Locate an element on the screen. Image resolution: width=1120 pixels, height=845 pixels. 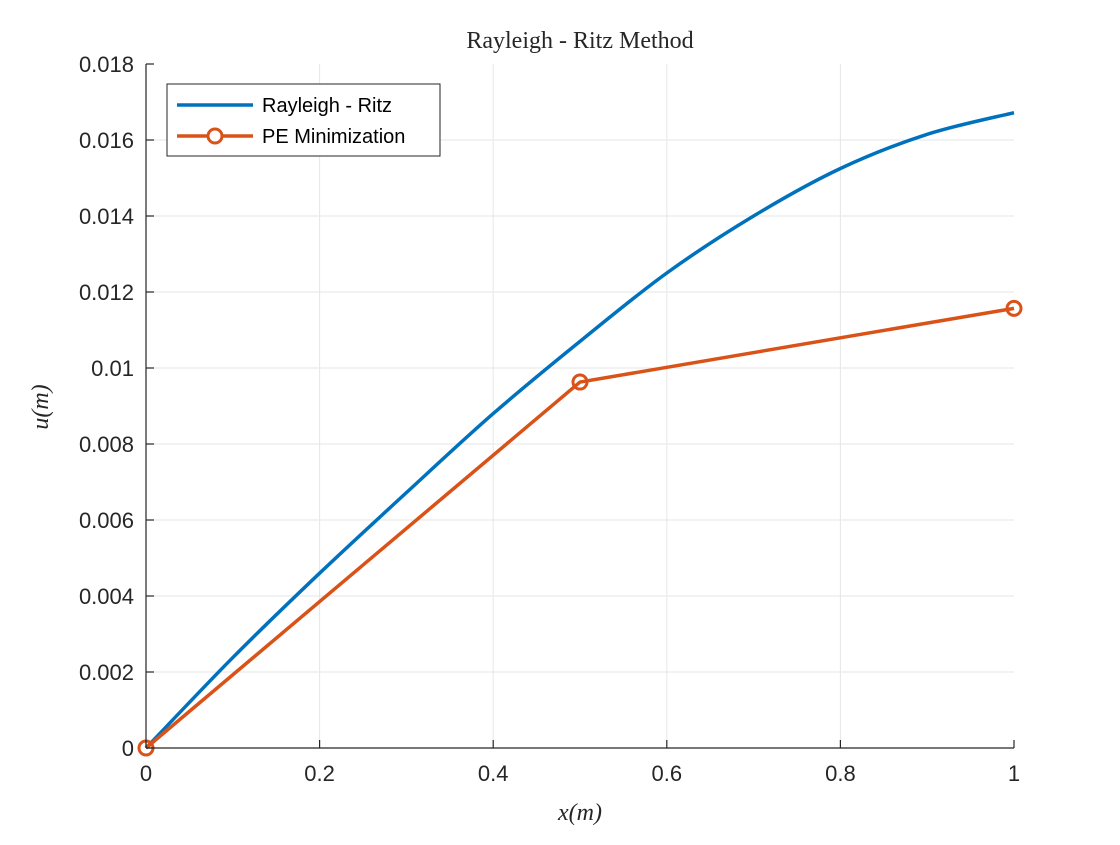
x-tick-label: 0.6 is located at coordinates (667, 773).